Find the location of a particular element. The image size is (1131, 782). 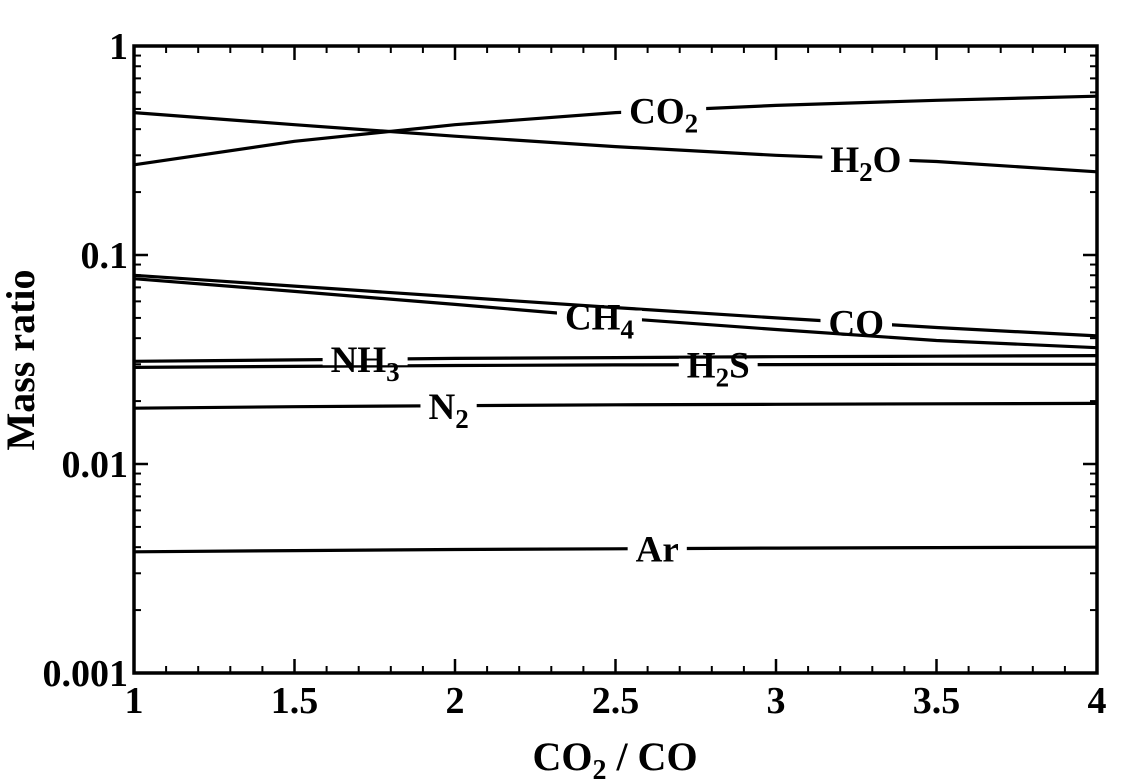

series-line-co is located at coordinates (615, 305).